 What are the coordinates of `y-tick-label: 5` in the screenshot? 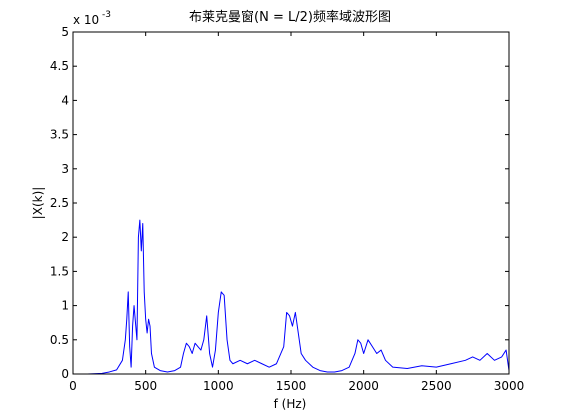 It's located at (65, 32).